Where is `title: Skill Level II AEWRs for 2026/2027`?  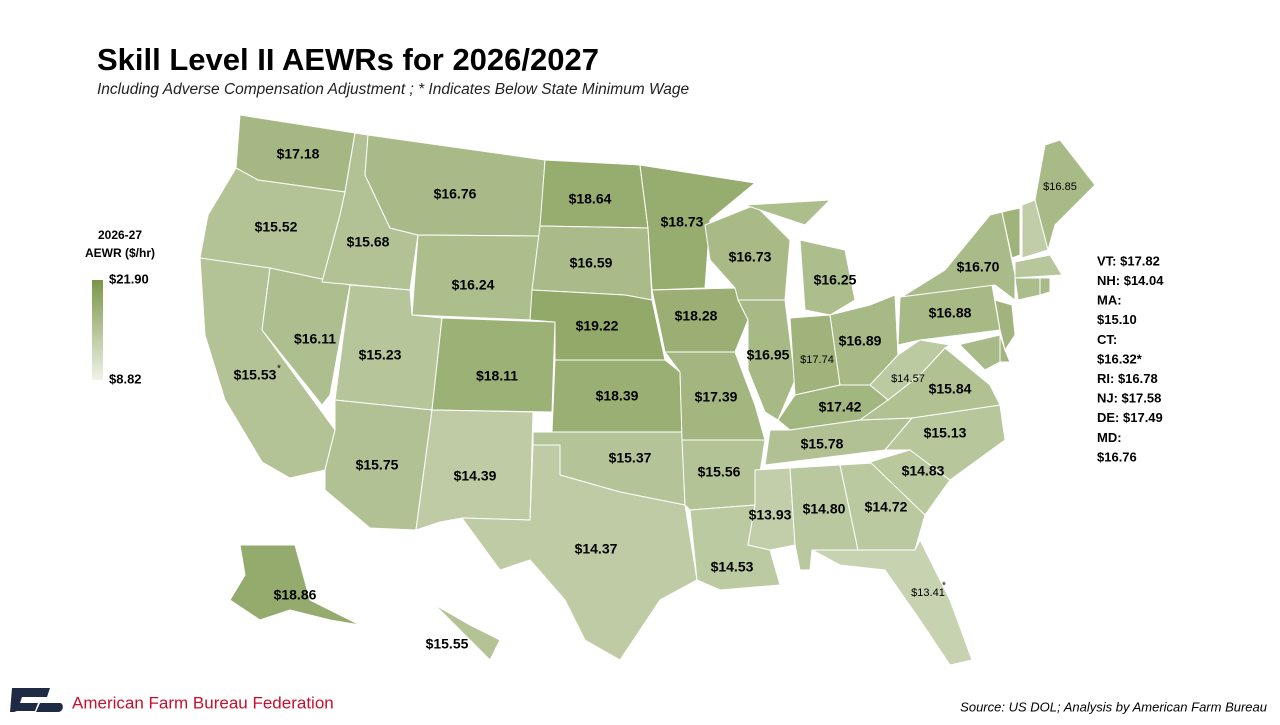 title: Skill Level II AEWRs for 2026/2027 is located at coordinates (348, 59).